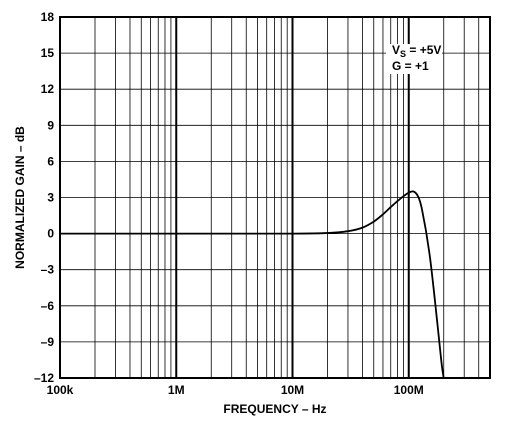 This screenshot has width=506, height=421. Describe the element at coordinates (403, 54) in the screenshot. I see `annotation-vs-sub: S` at that location.